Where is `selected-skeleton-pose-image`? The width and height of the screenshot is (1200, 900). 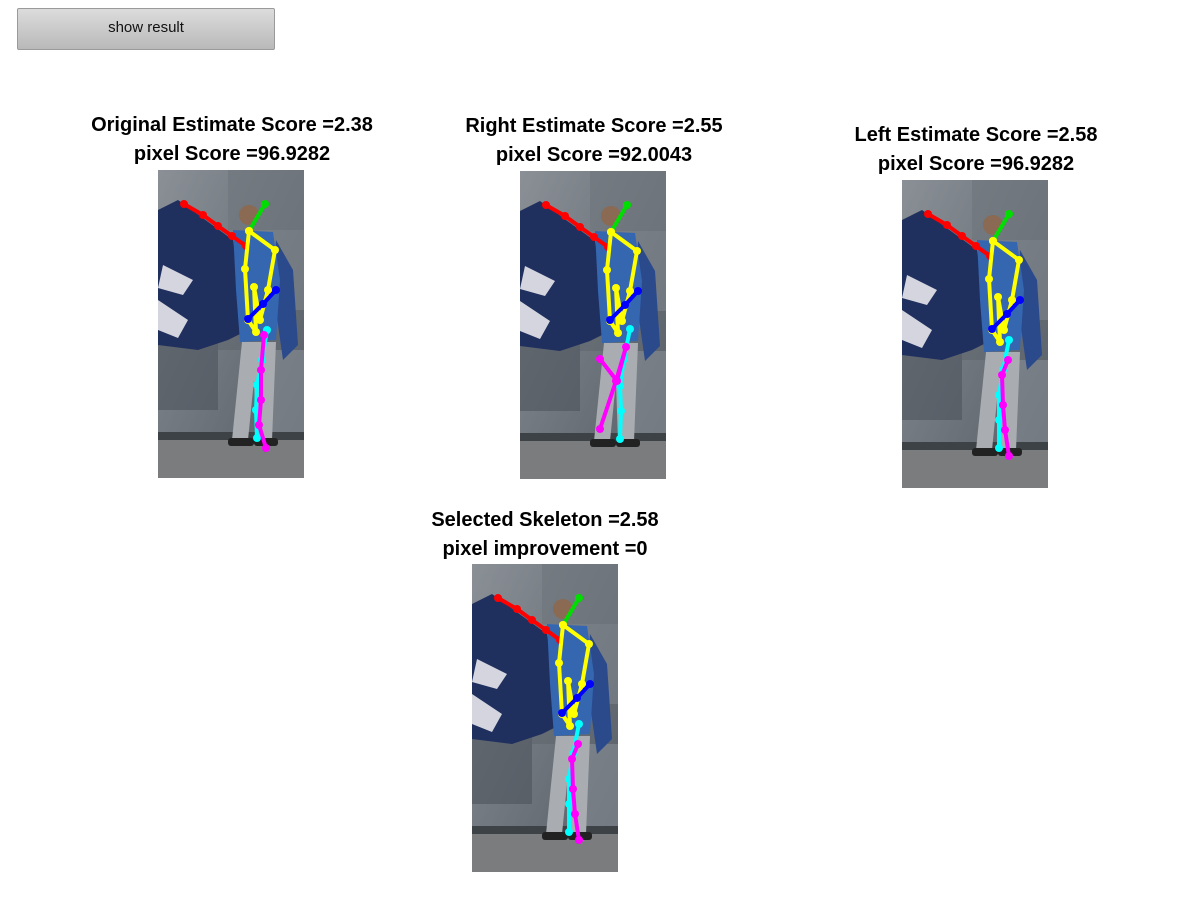
selected-skeleton-pose-image is located at coordinates (545, 718).